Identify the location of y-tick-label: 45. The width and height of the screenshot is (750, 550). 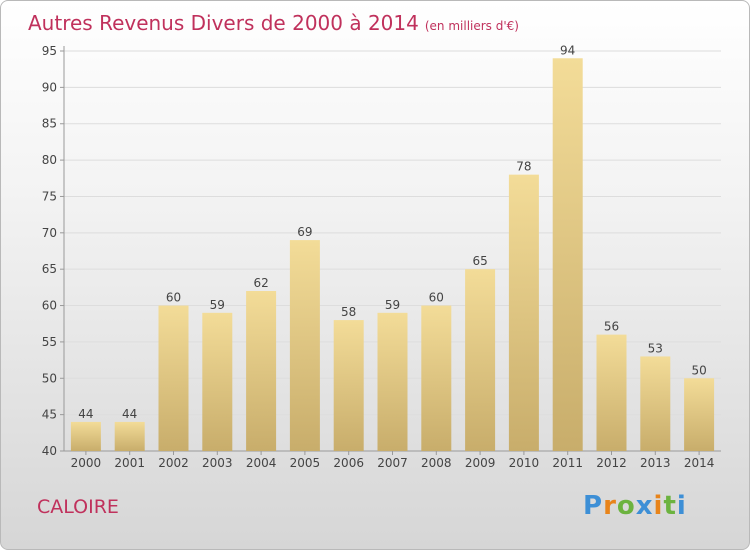
(49, 415).